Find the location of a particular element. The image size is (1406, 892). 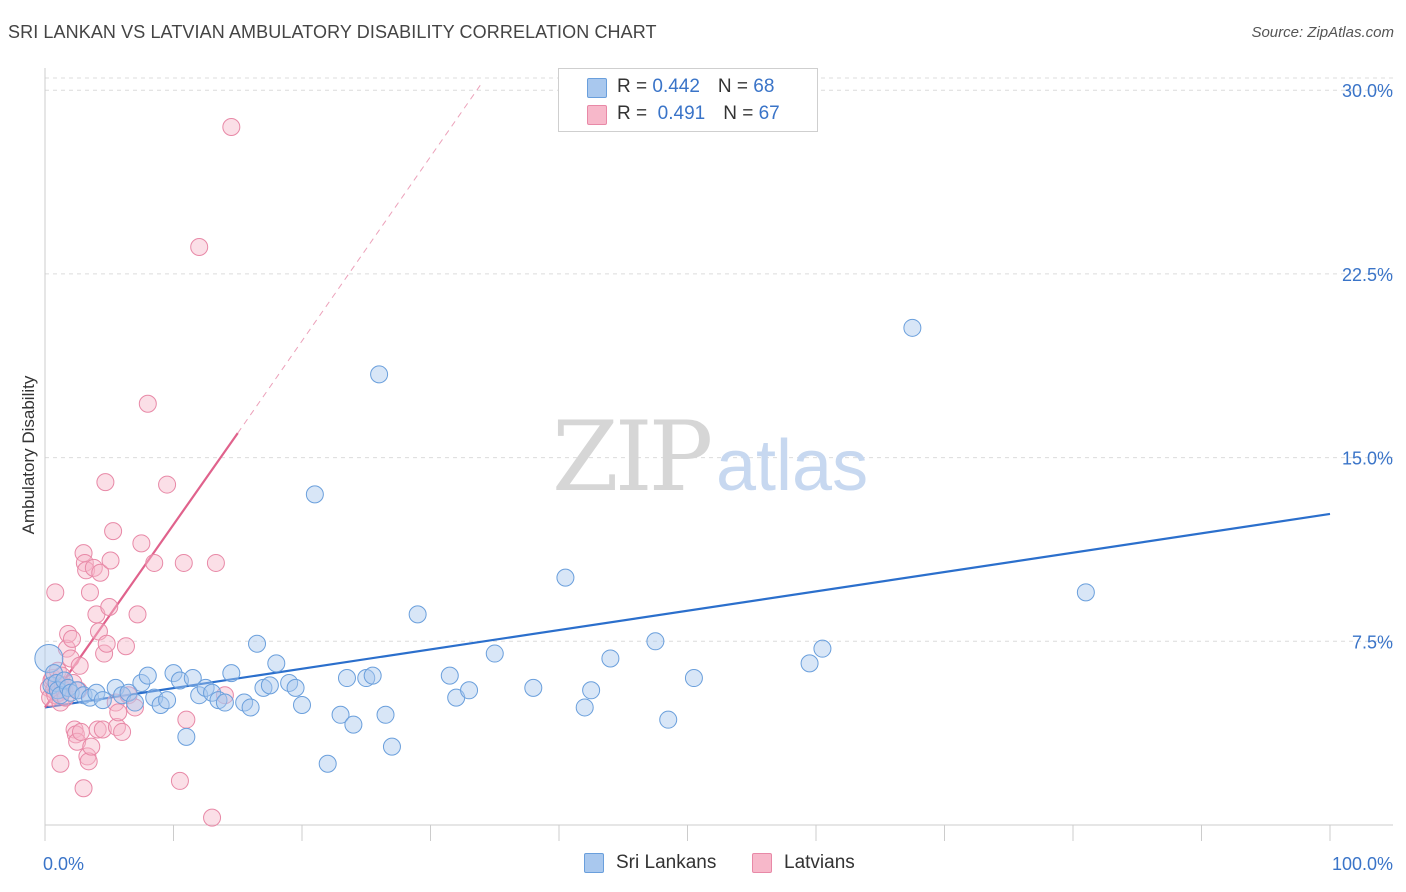

bottom-legend-sri-lankans: Sri Lankans is located at coordinates (650, 863).